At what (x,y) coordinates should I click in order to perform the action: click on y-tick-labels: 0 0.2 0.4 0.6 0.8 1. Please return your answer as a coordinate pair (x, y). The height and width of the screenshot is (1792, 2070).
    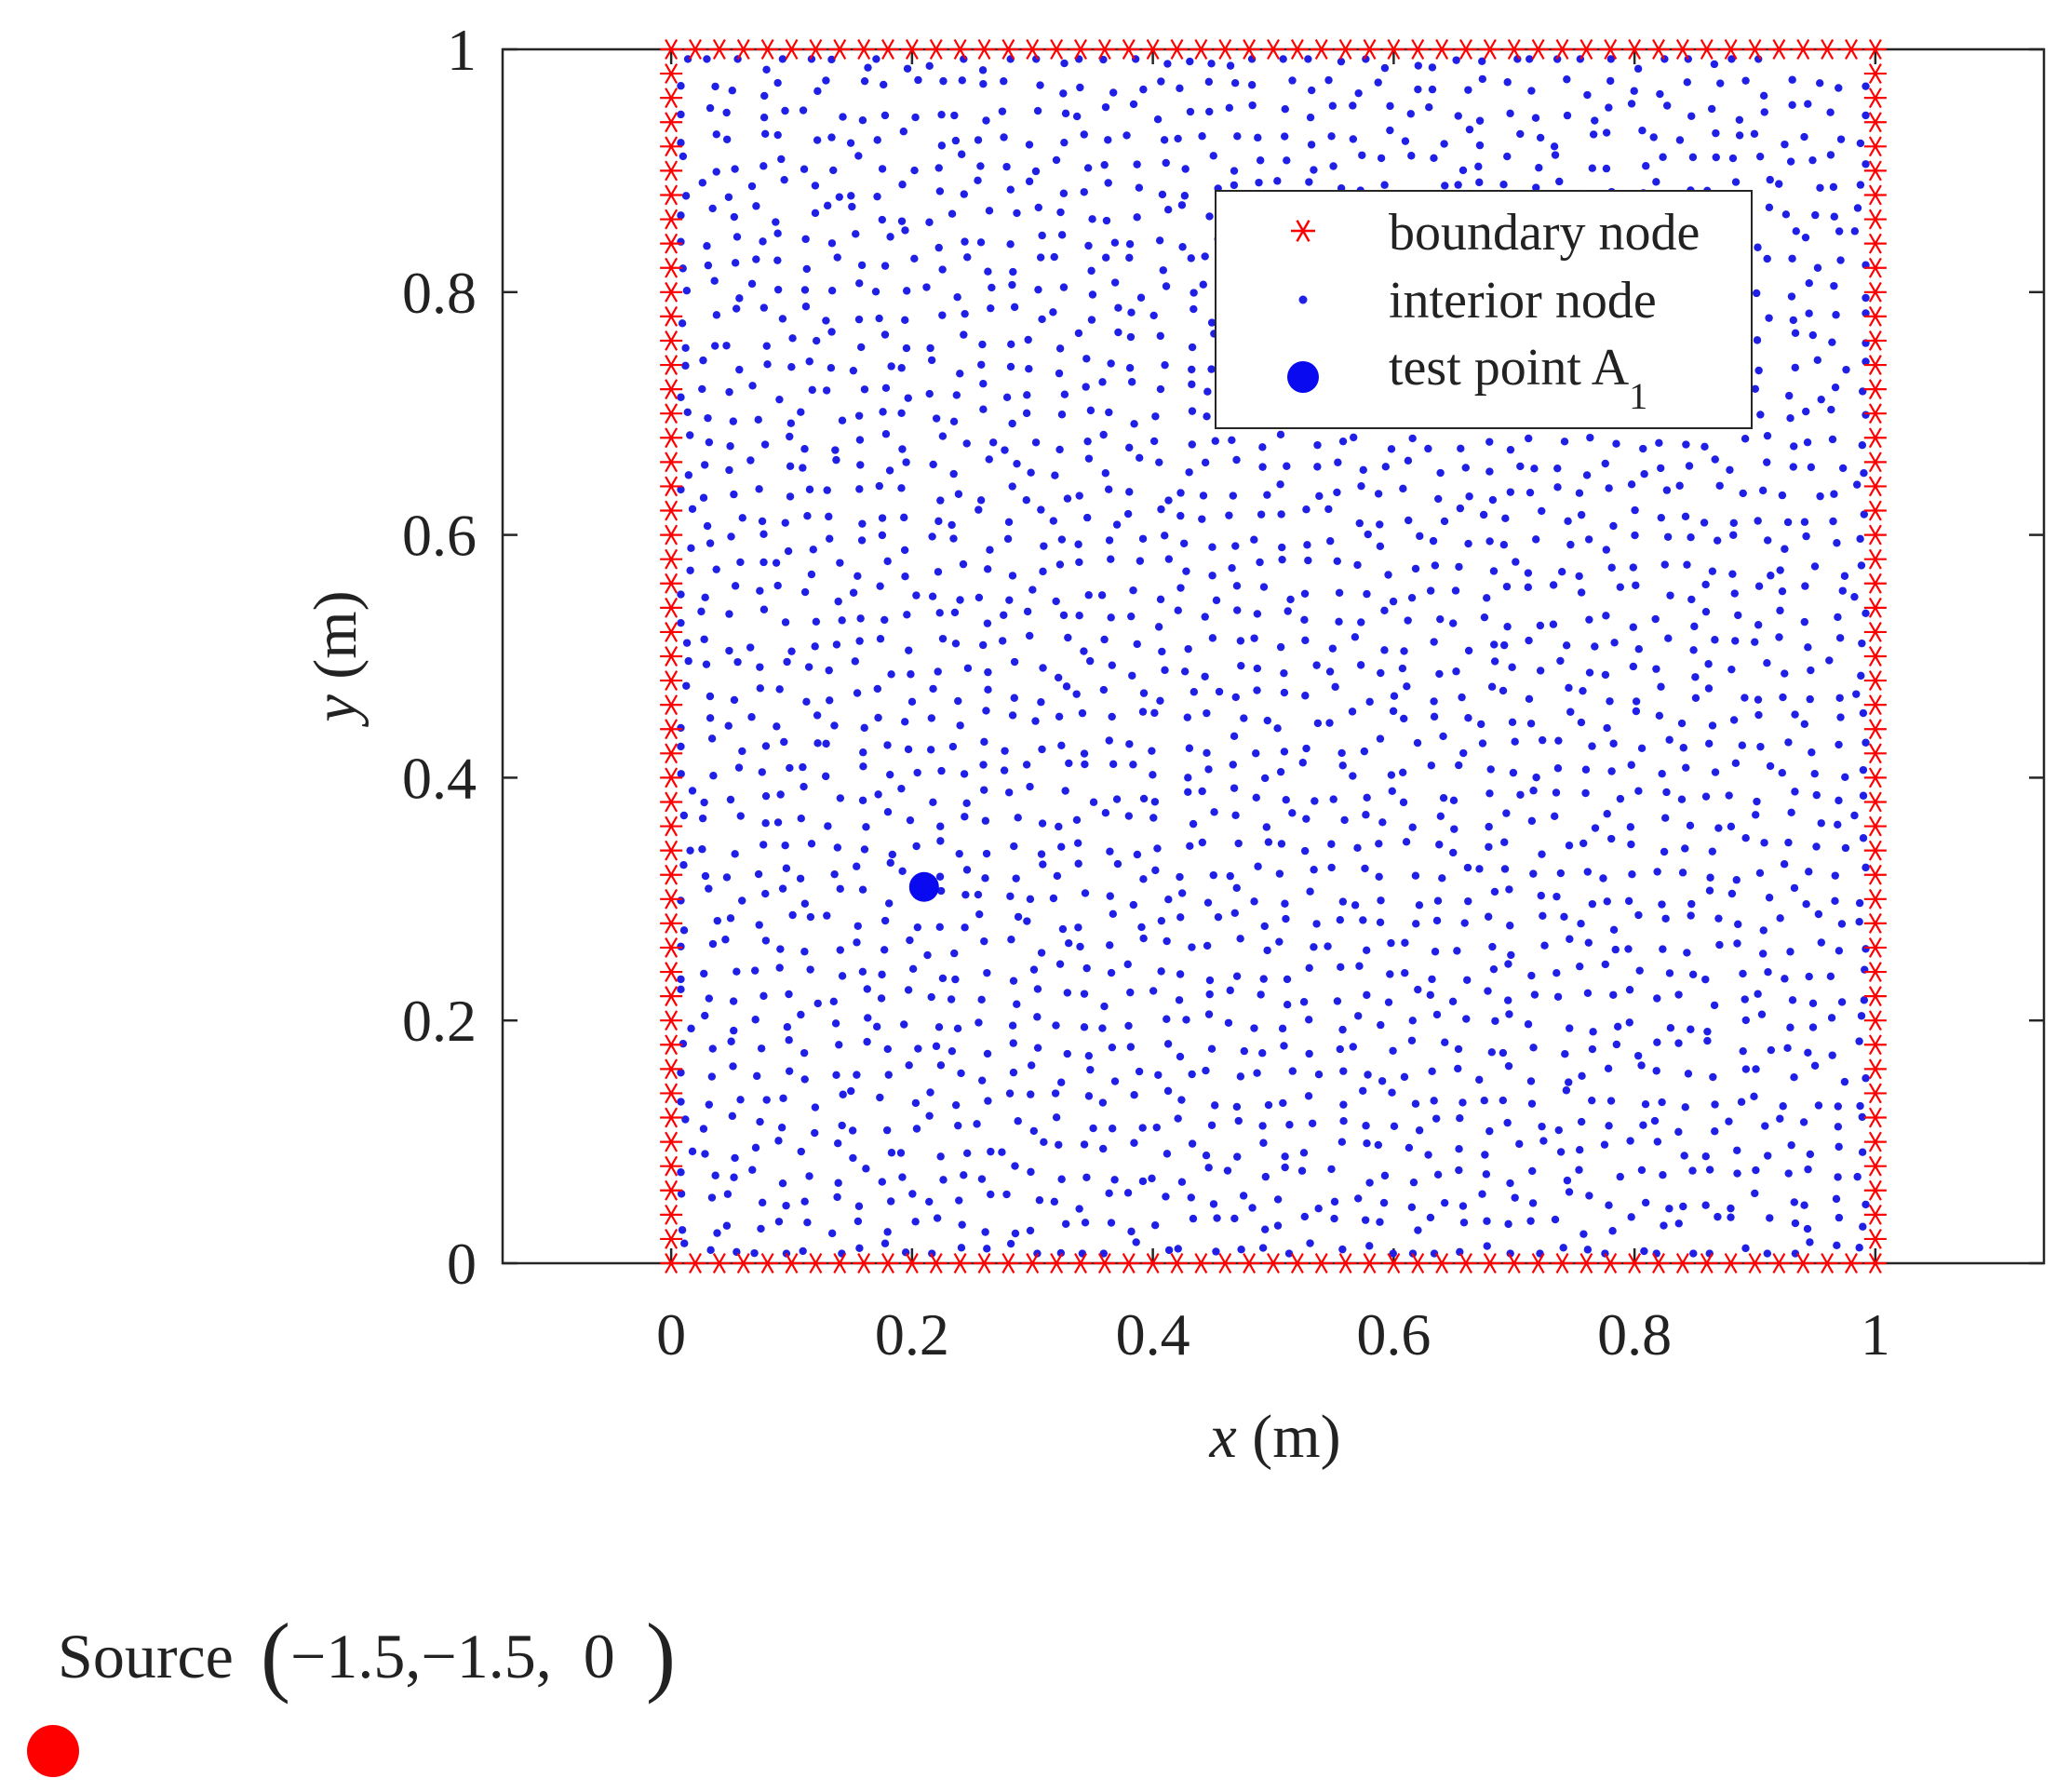
    Looking at the image, I should click on (440, 657).